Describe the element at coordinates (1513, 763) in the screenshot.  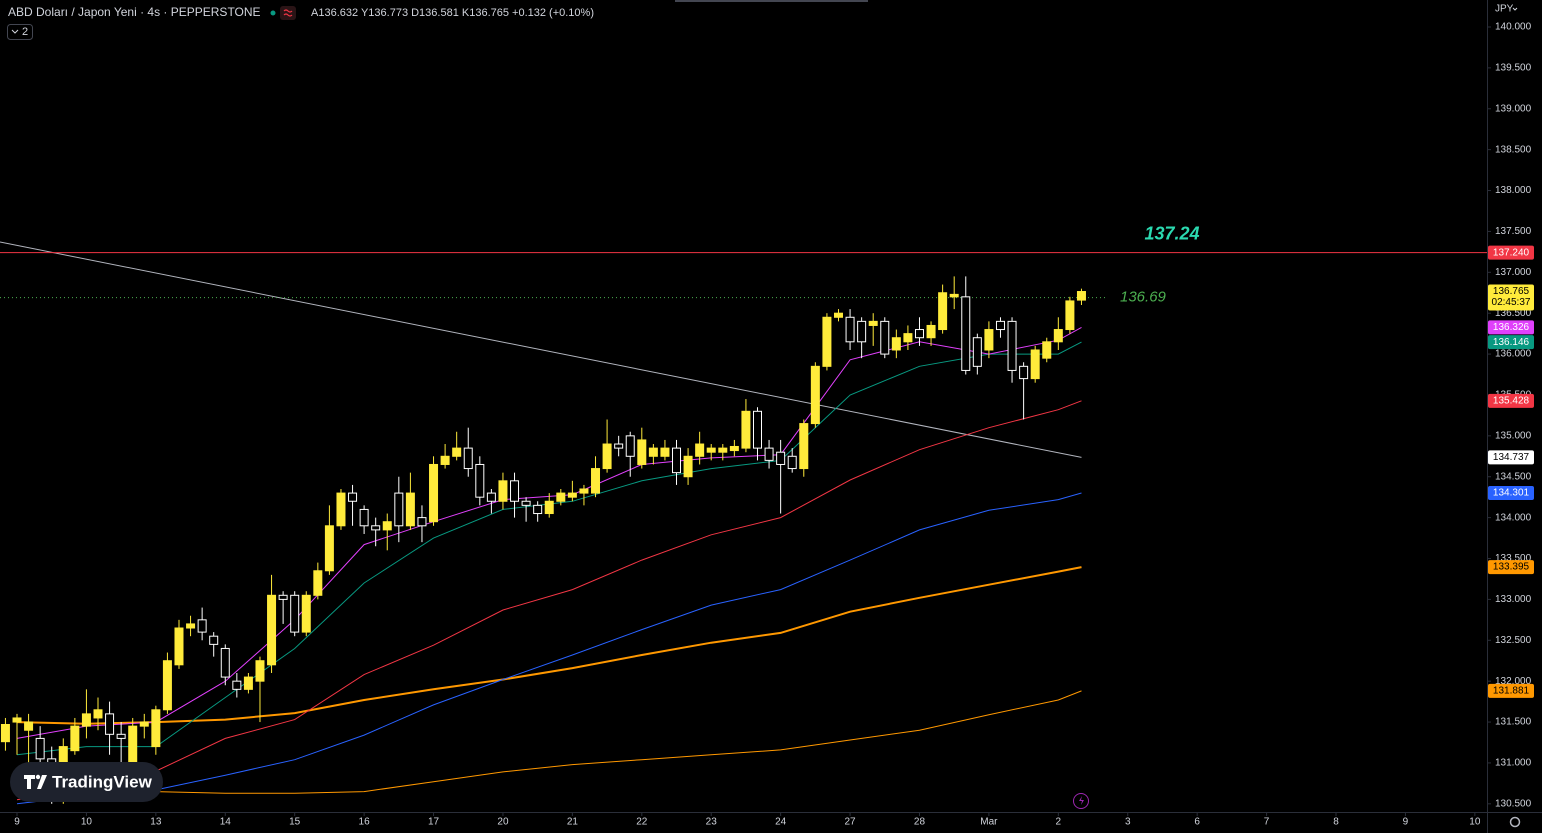
I see `y-tick-label: 131.000` at that location.